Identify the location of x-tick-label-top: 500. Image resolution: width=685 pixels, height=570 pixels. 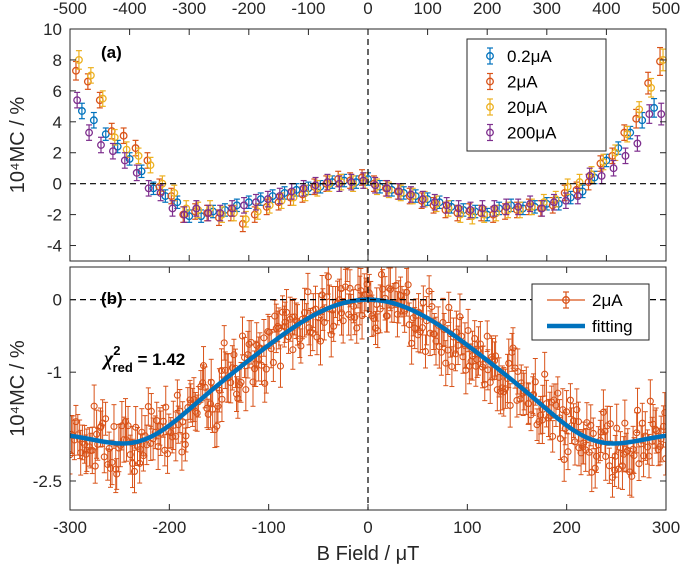
(666, 9).